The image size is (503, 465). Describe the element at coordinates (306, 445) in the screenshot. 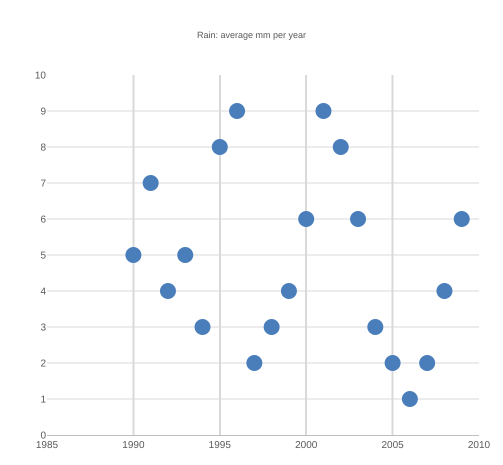

I see `x-tick-label: 2000` at that location.